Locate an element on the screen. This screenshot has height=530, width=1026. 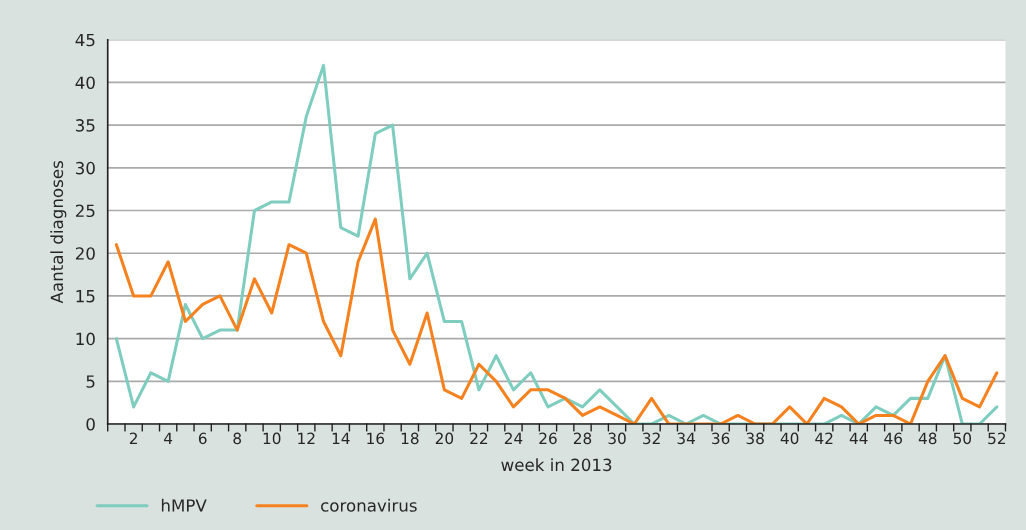
y-tick-label: 40 is located at coordinates (85, 83).